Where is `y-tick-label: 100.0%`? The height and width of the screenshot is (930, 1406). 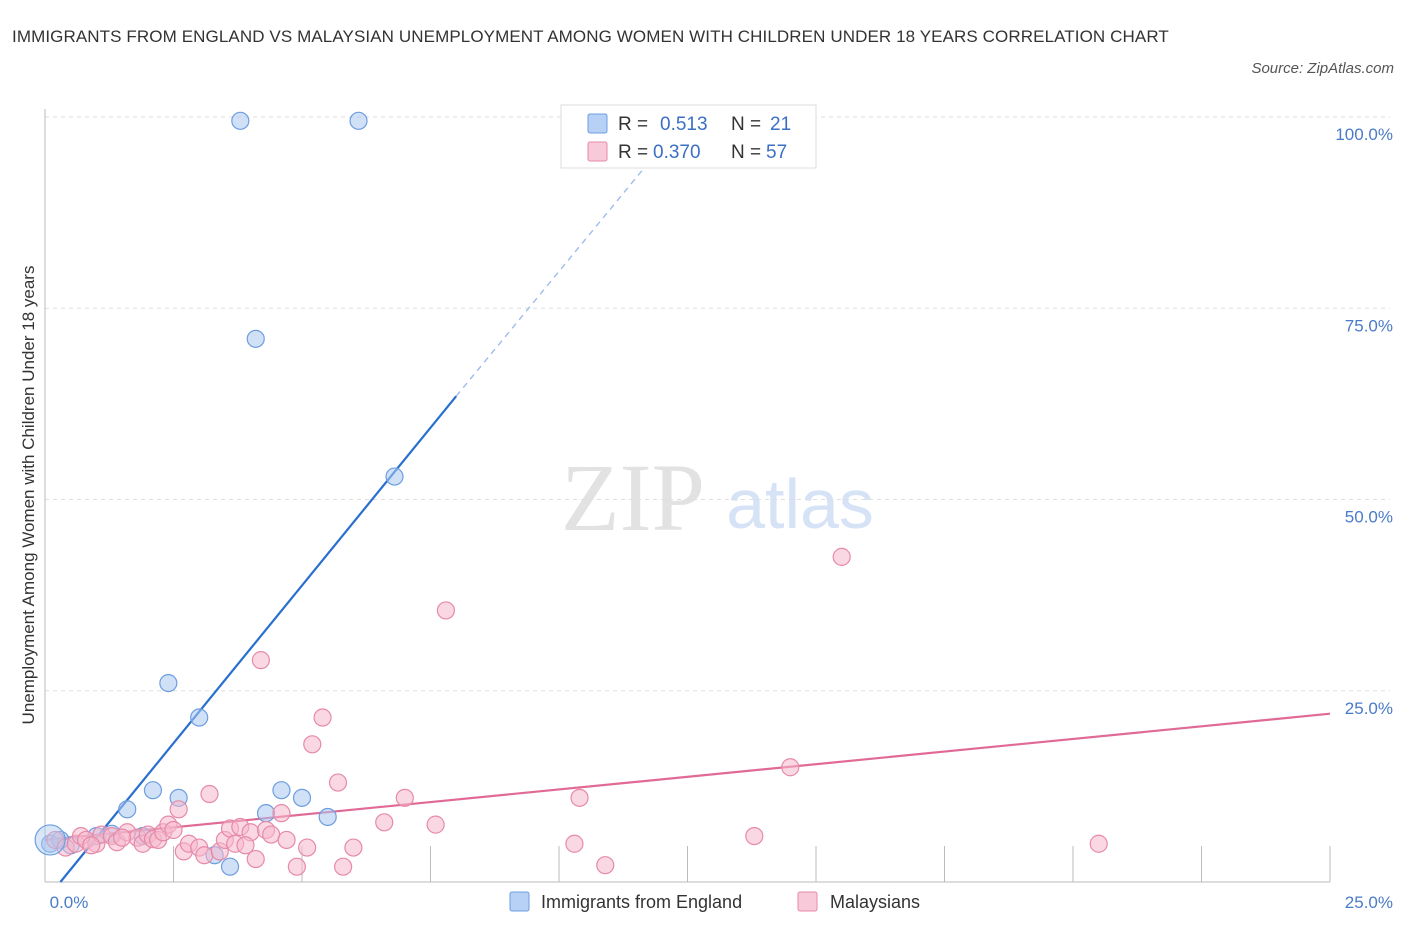 y-tick-label: 100.0% is located at coordinates (1364, 134).